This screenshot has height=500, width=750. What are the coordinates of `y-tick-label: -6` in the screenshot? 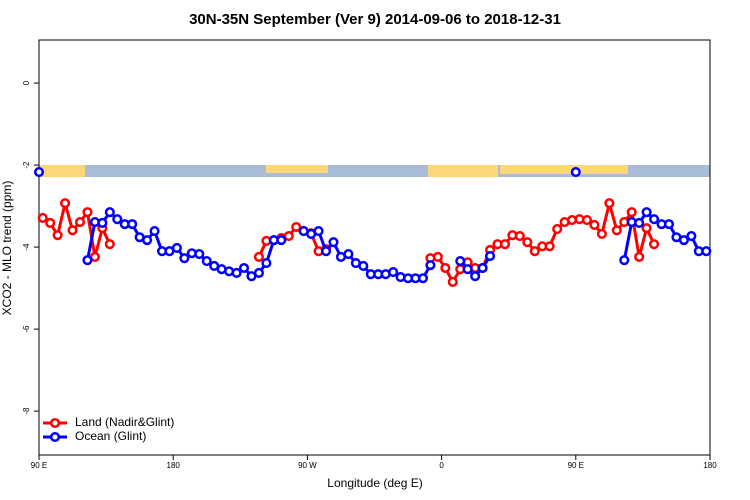 It's located at (26, 329).